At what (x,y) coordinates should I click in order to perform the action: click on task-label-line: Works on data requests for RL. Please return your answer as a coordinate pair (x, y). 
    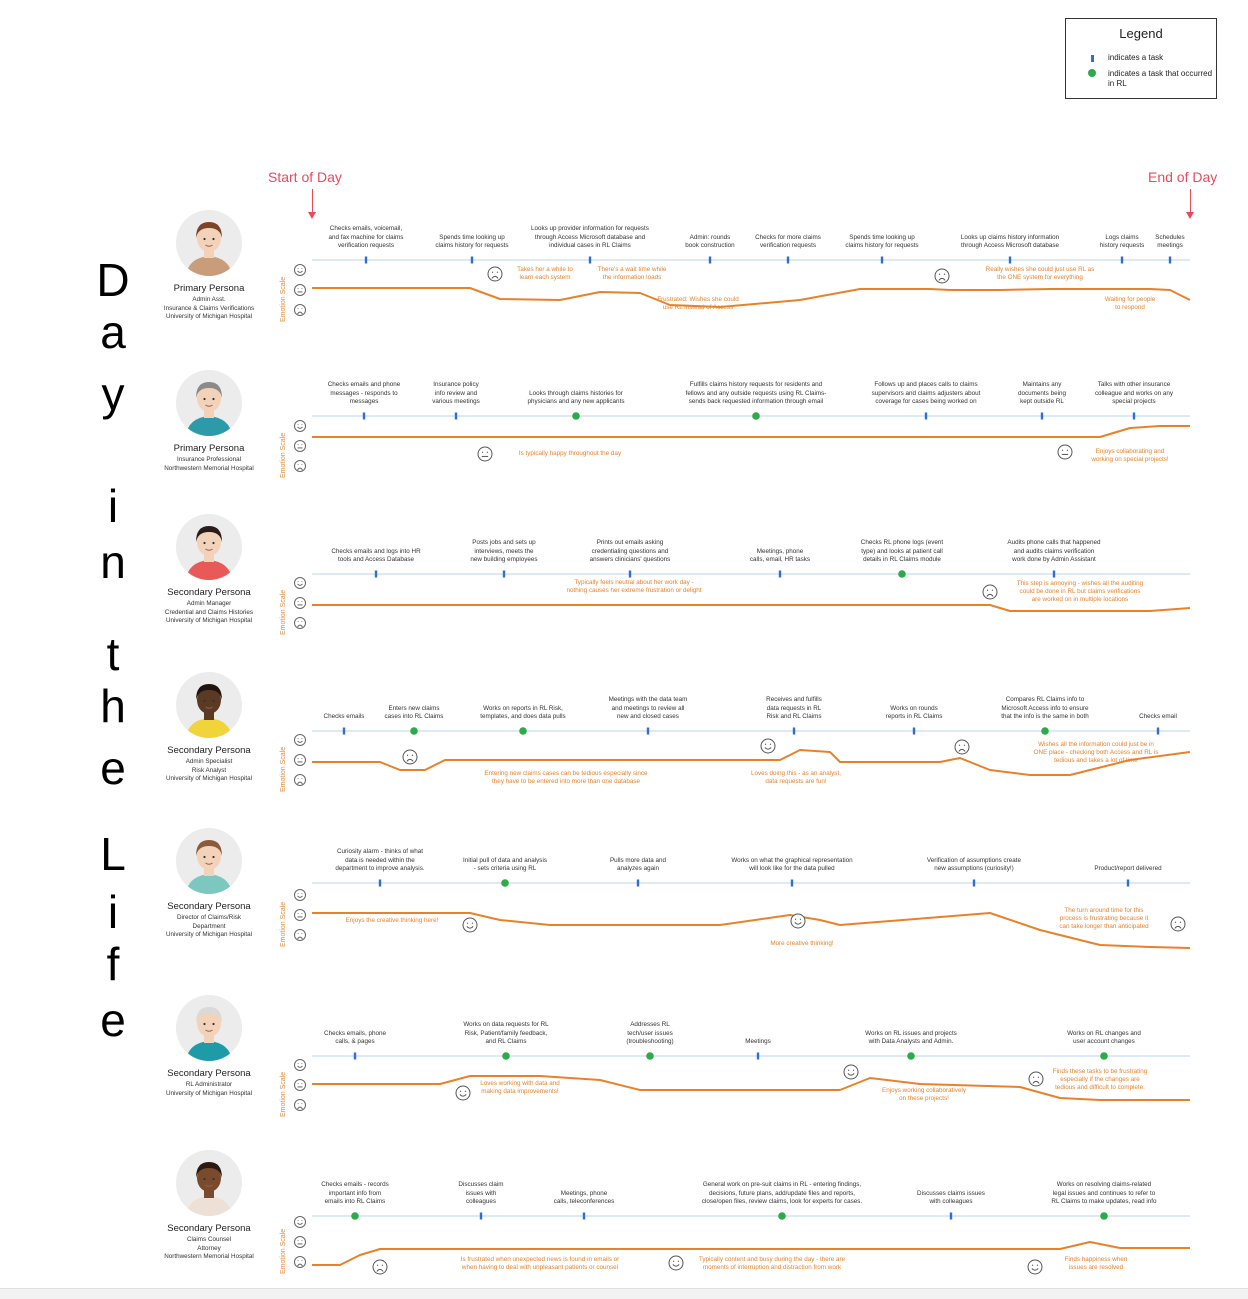
    Looking at the image, I should click on (506, 1025).